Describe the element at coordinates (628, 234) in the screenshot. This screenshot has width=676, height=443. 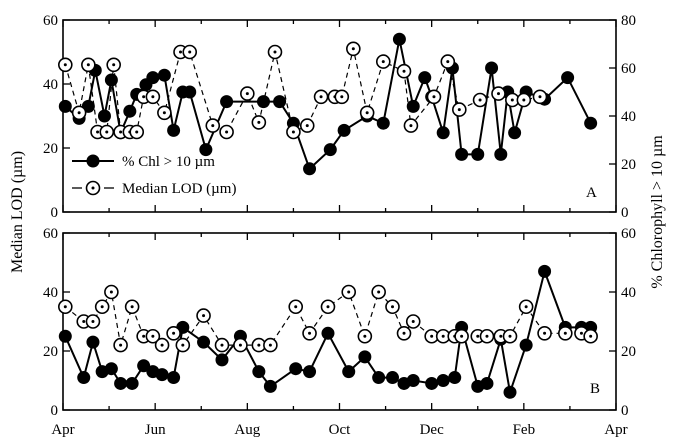
I see `panel-b-right-tick-label: 60` at that location.